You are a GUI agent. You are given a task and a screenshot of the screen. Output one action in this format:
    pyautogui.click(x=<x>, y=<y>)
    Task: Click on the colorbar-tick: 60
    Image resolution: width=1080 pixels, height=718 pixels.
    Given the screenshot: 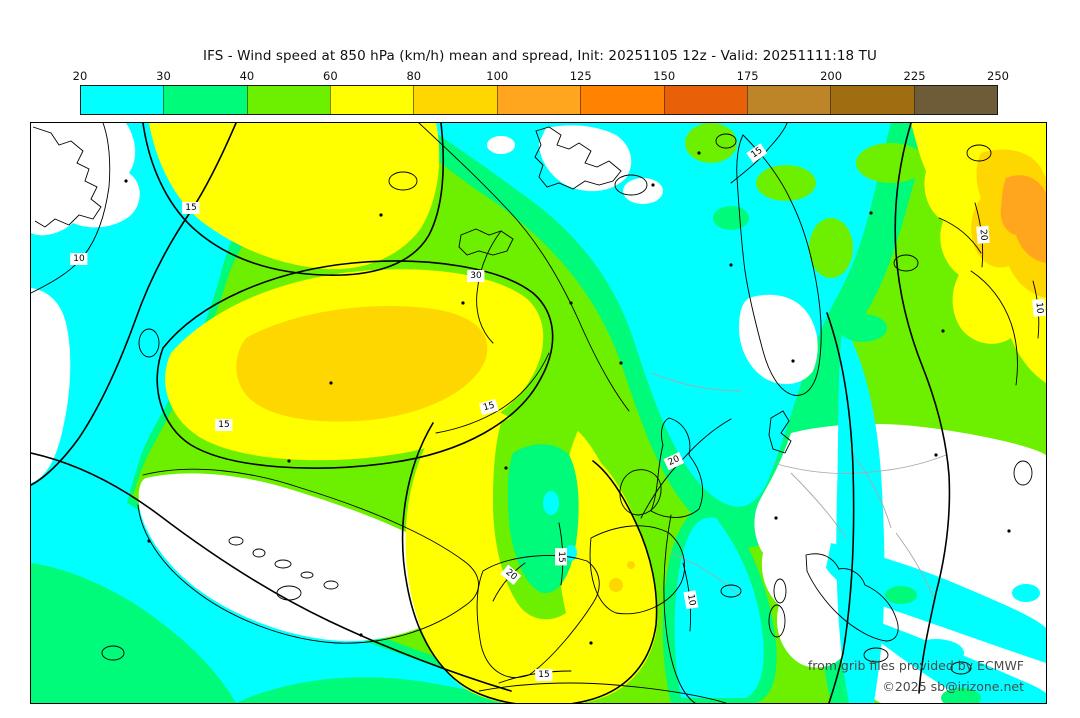 What is the action you would take?
    pyautogui.click(x=330, y=76)
    